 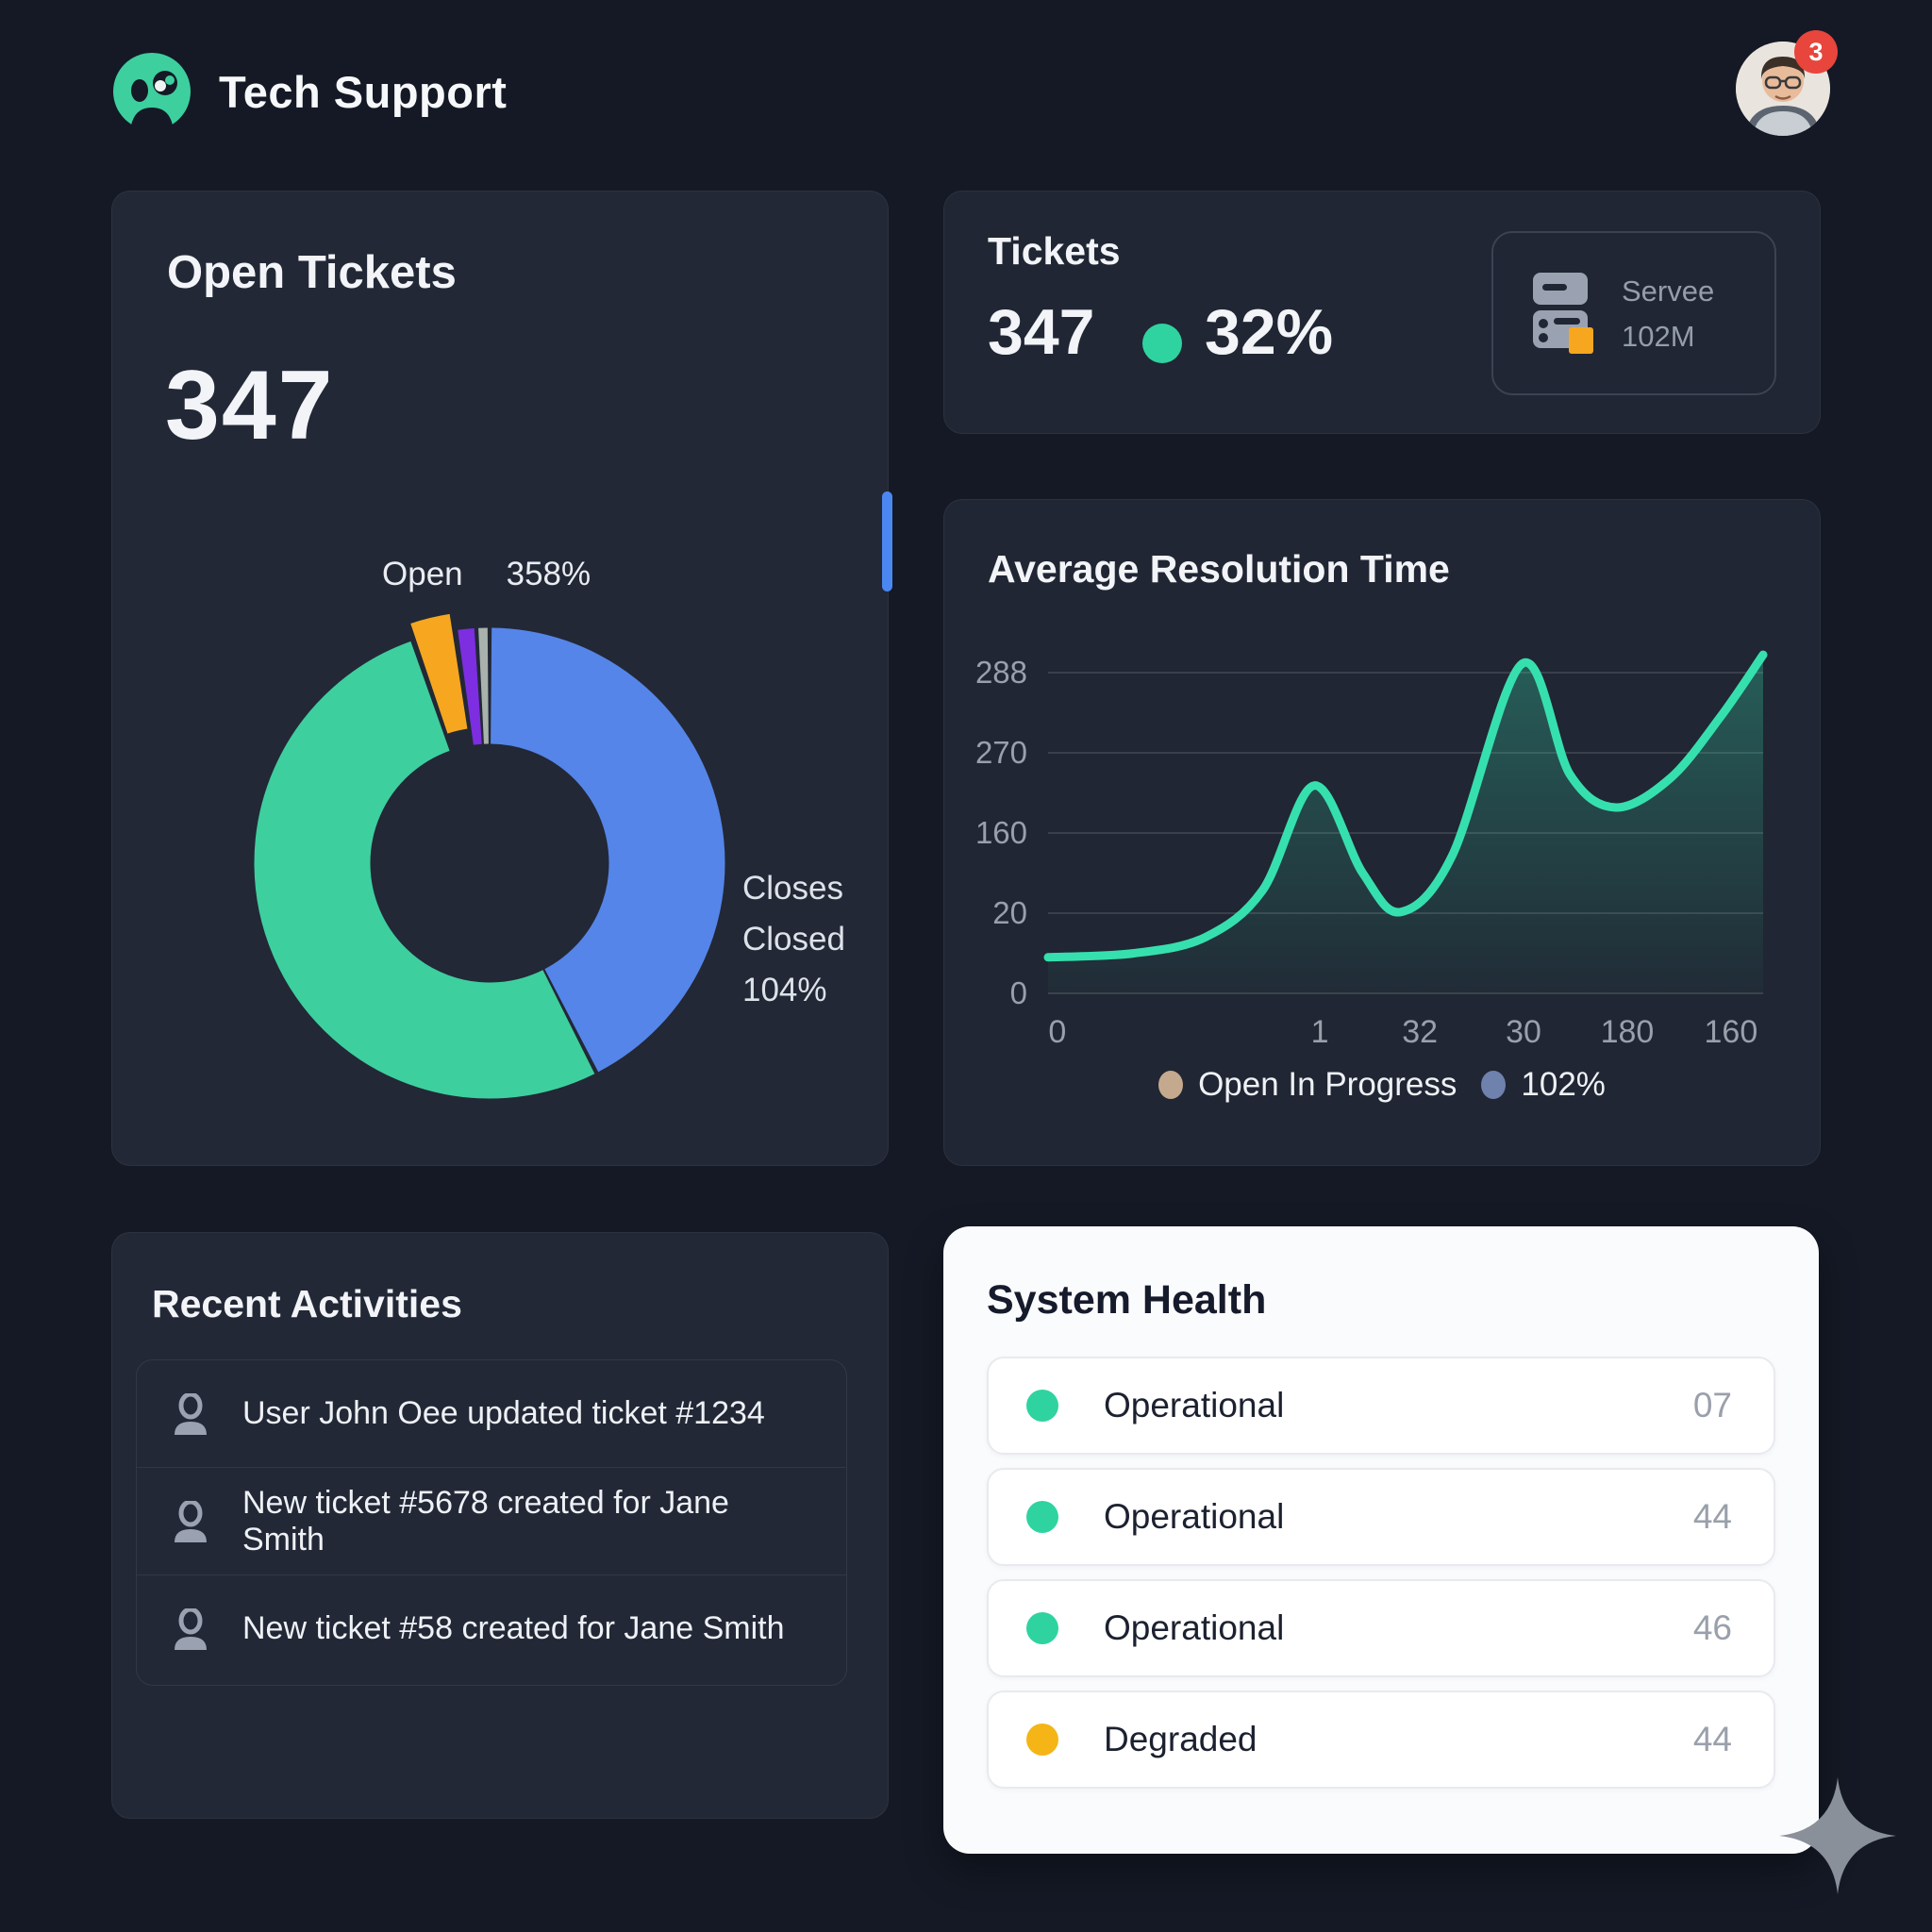 I want to click on status-value: 07, so click(x=1712, y=1405).